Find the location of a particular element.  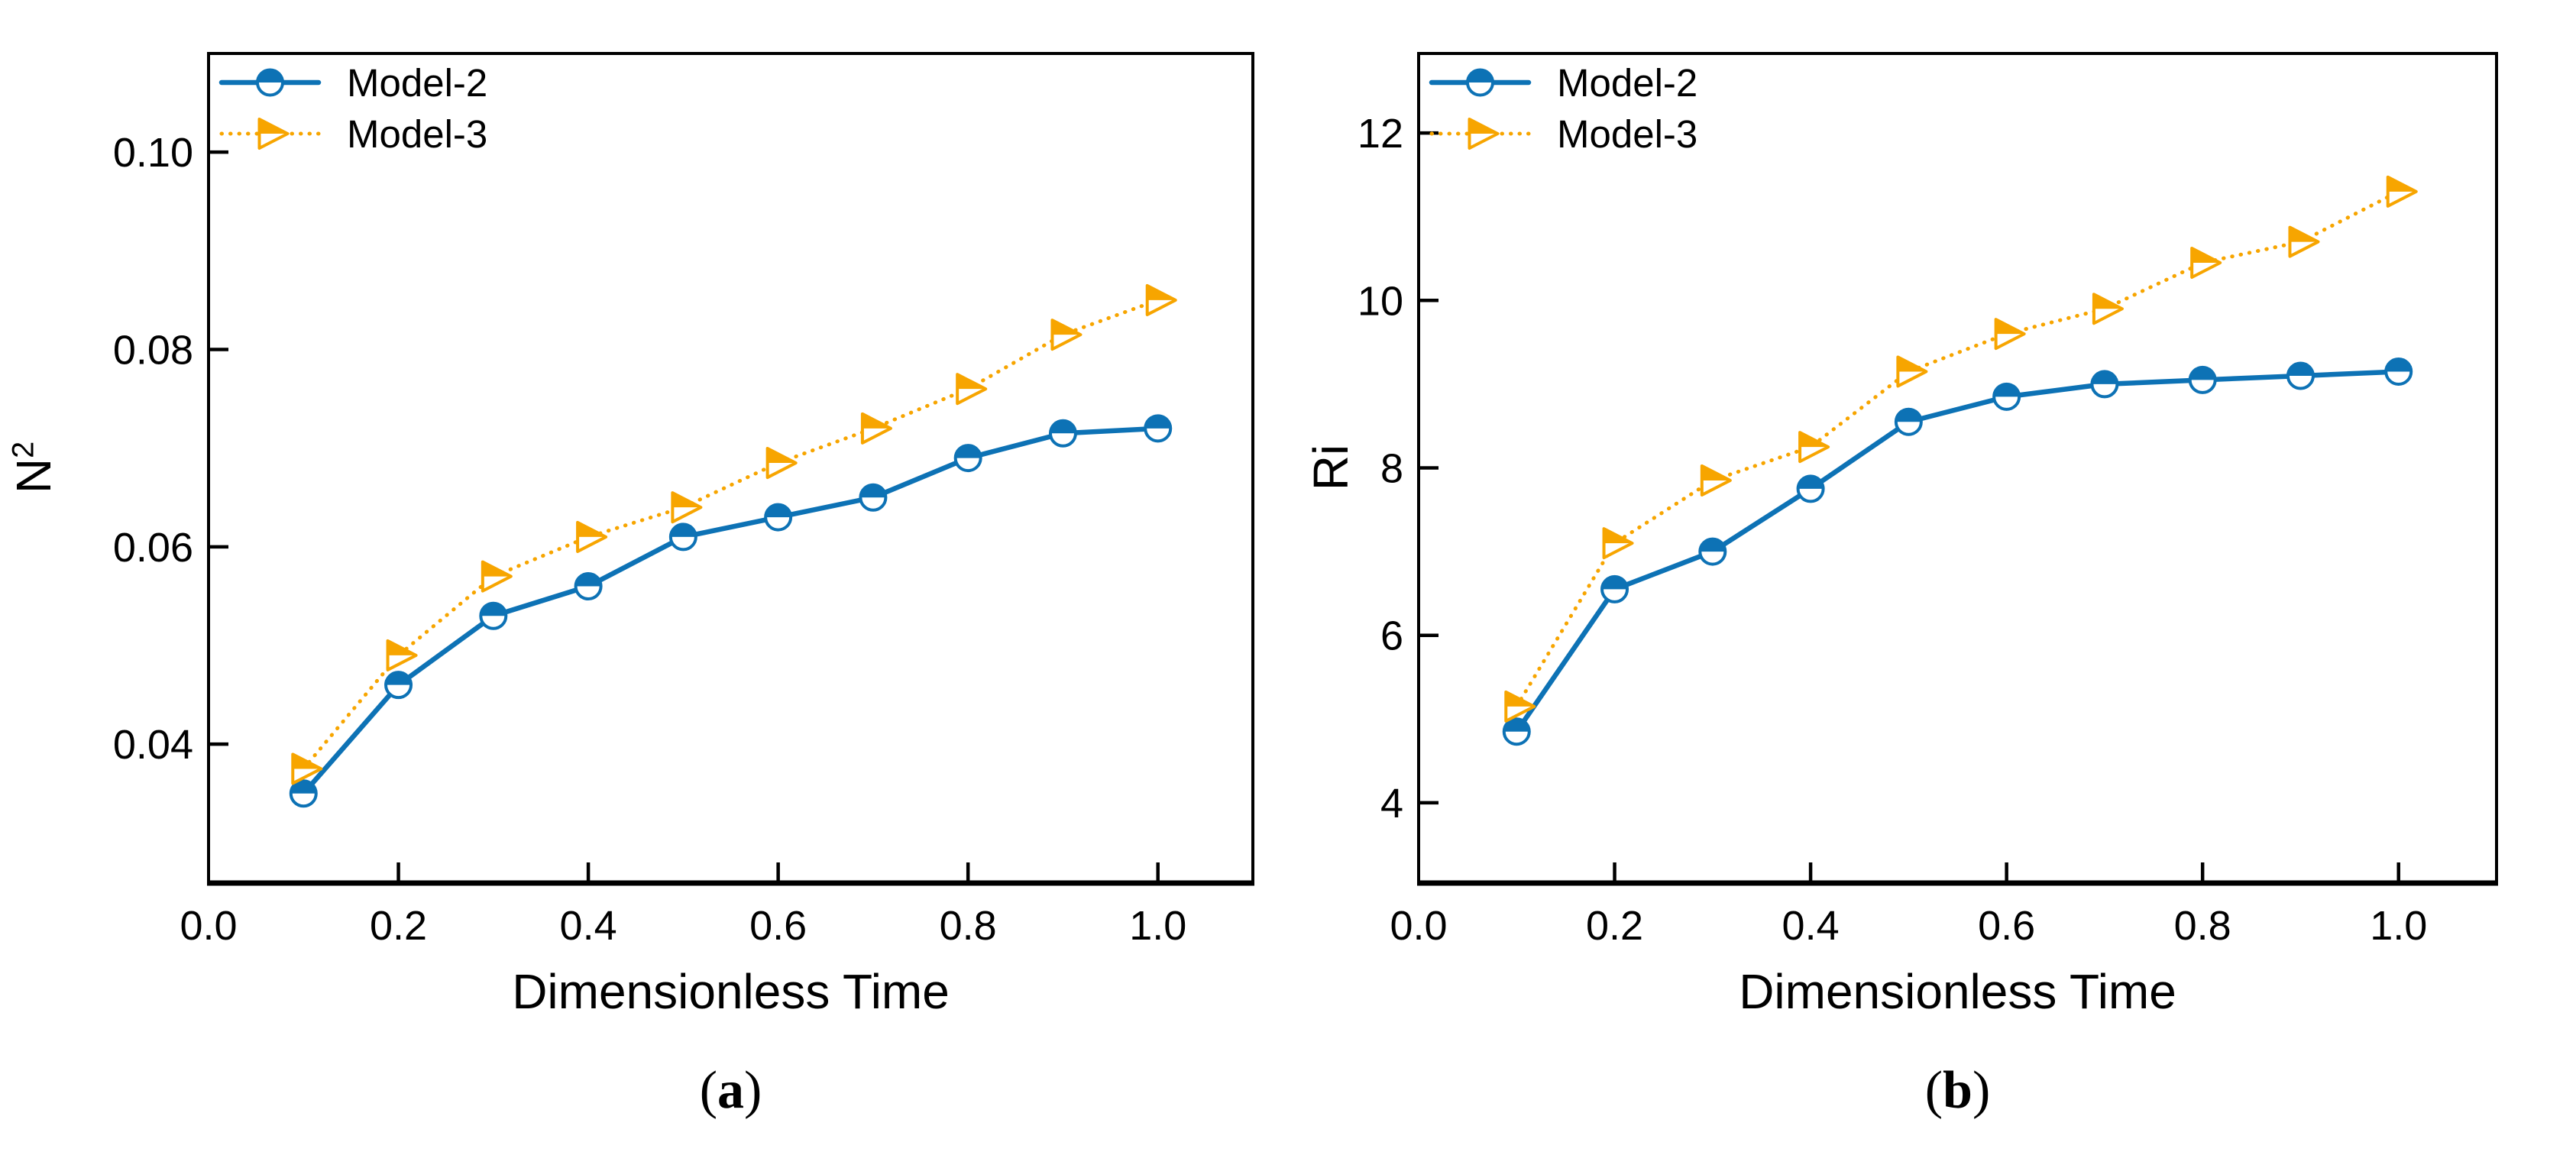

y-tick-label-b: 4 is located at coordinates (1391, 804).